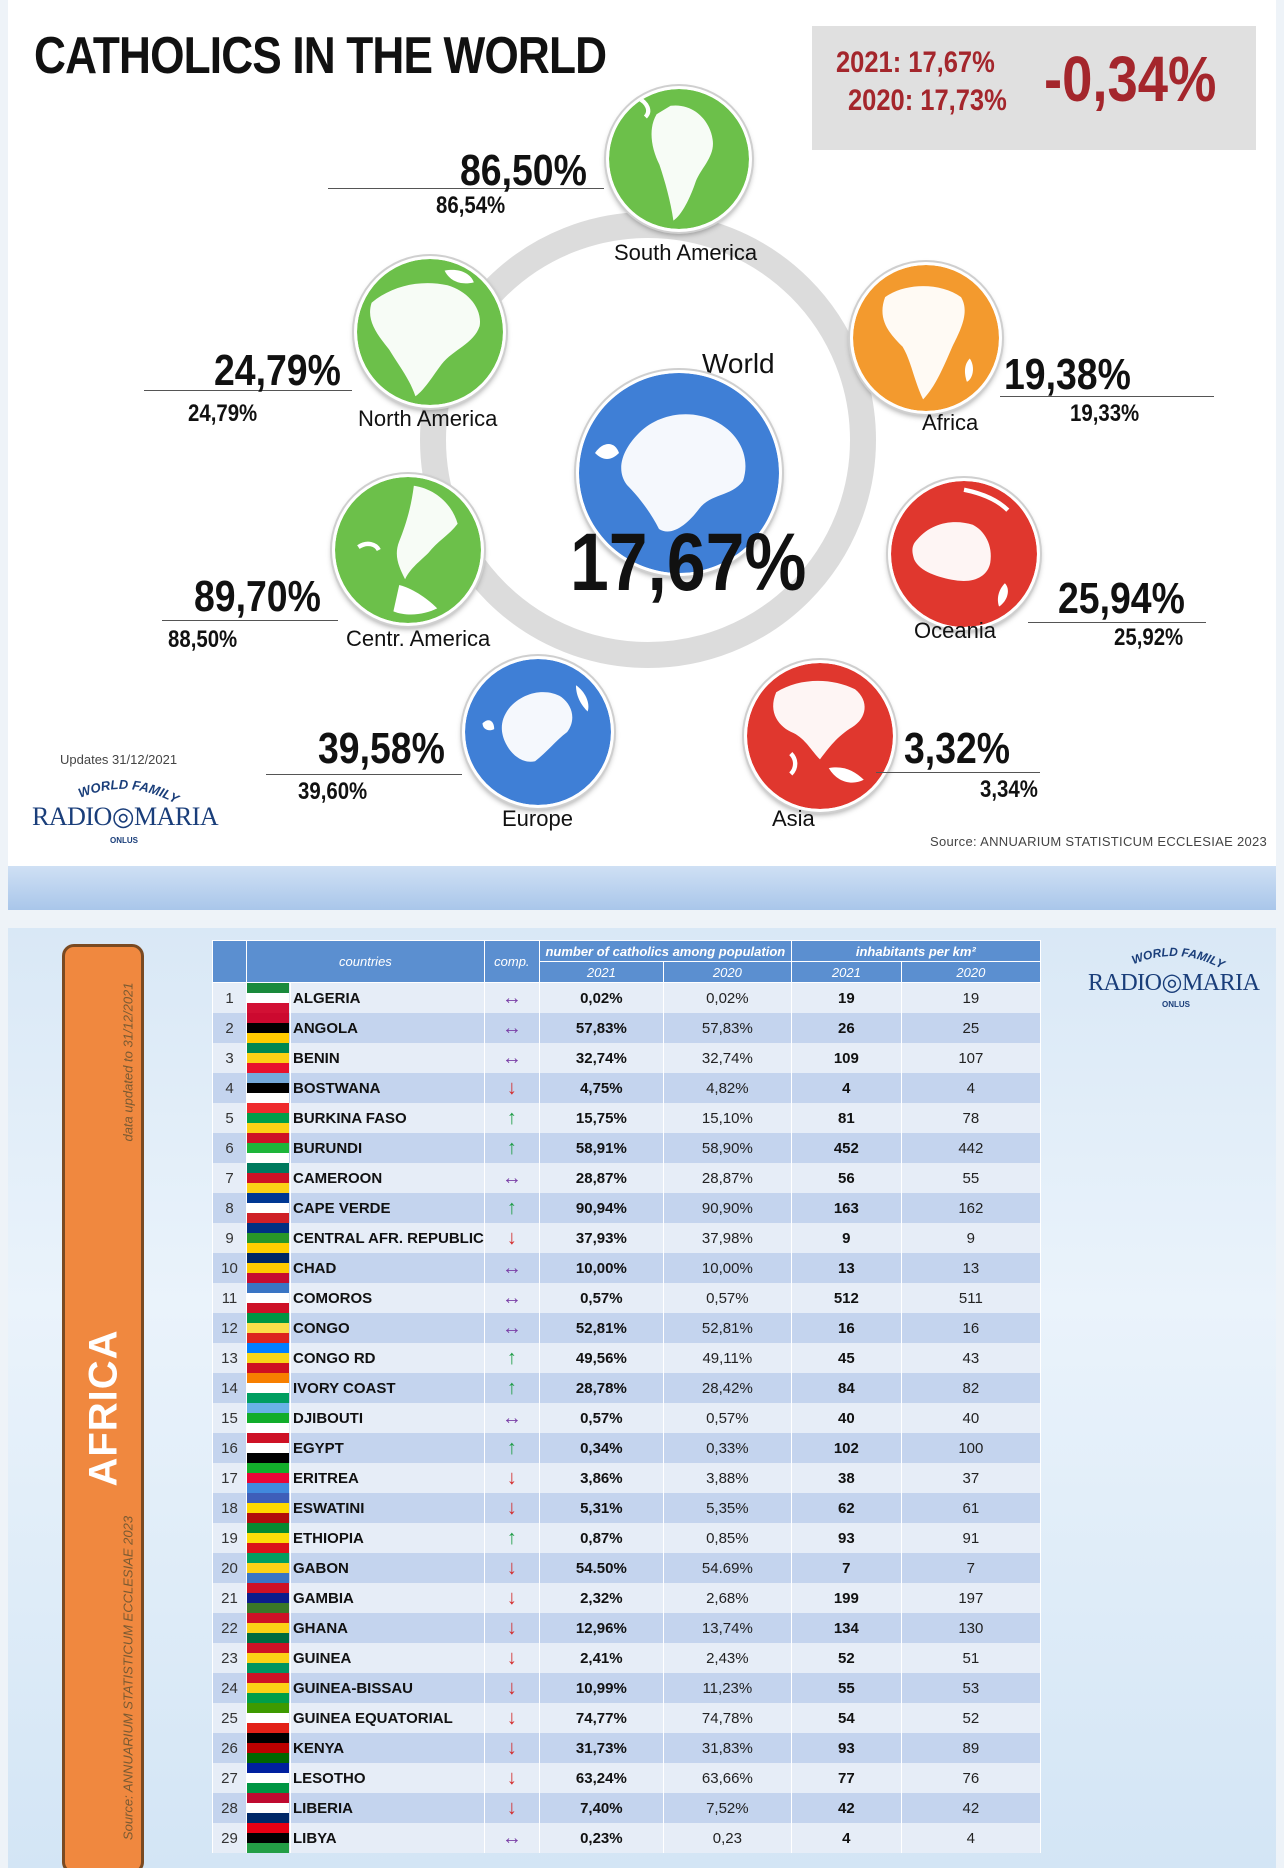 The width and height of the screenshot is (1284, 1868). Describe the element at coordinates (970, 1238) in the screenshot. I see `inhabitants-2020: 9` at that location.